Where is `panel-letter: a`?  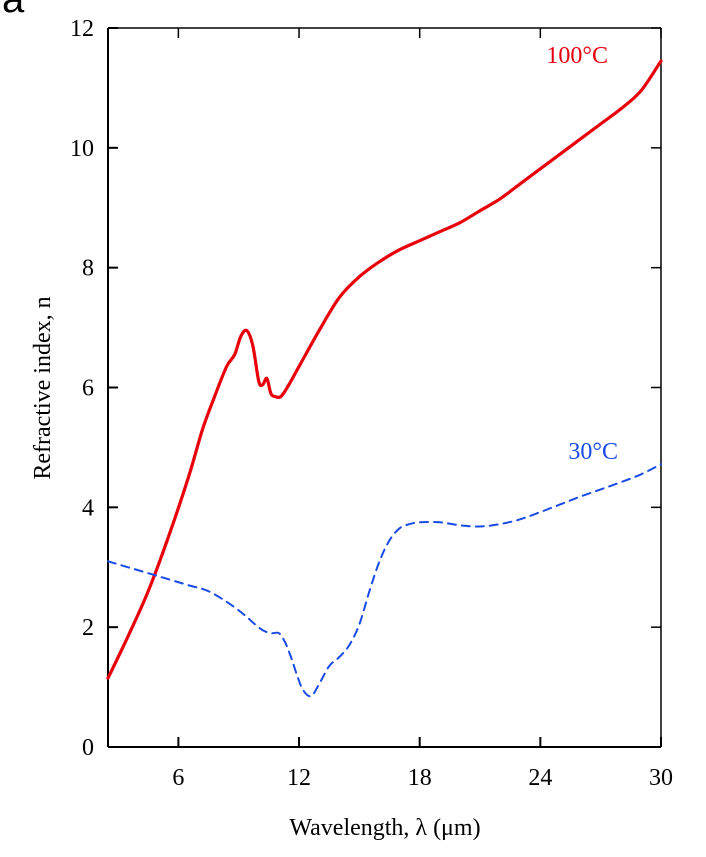 panel-letter: a is located at coordinates (13, 10).